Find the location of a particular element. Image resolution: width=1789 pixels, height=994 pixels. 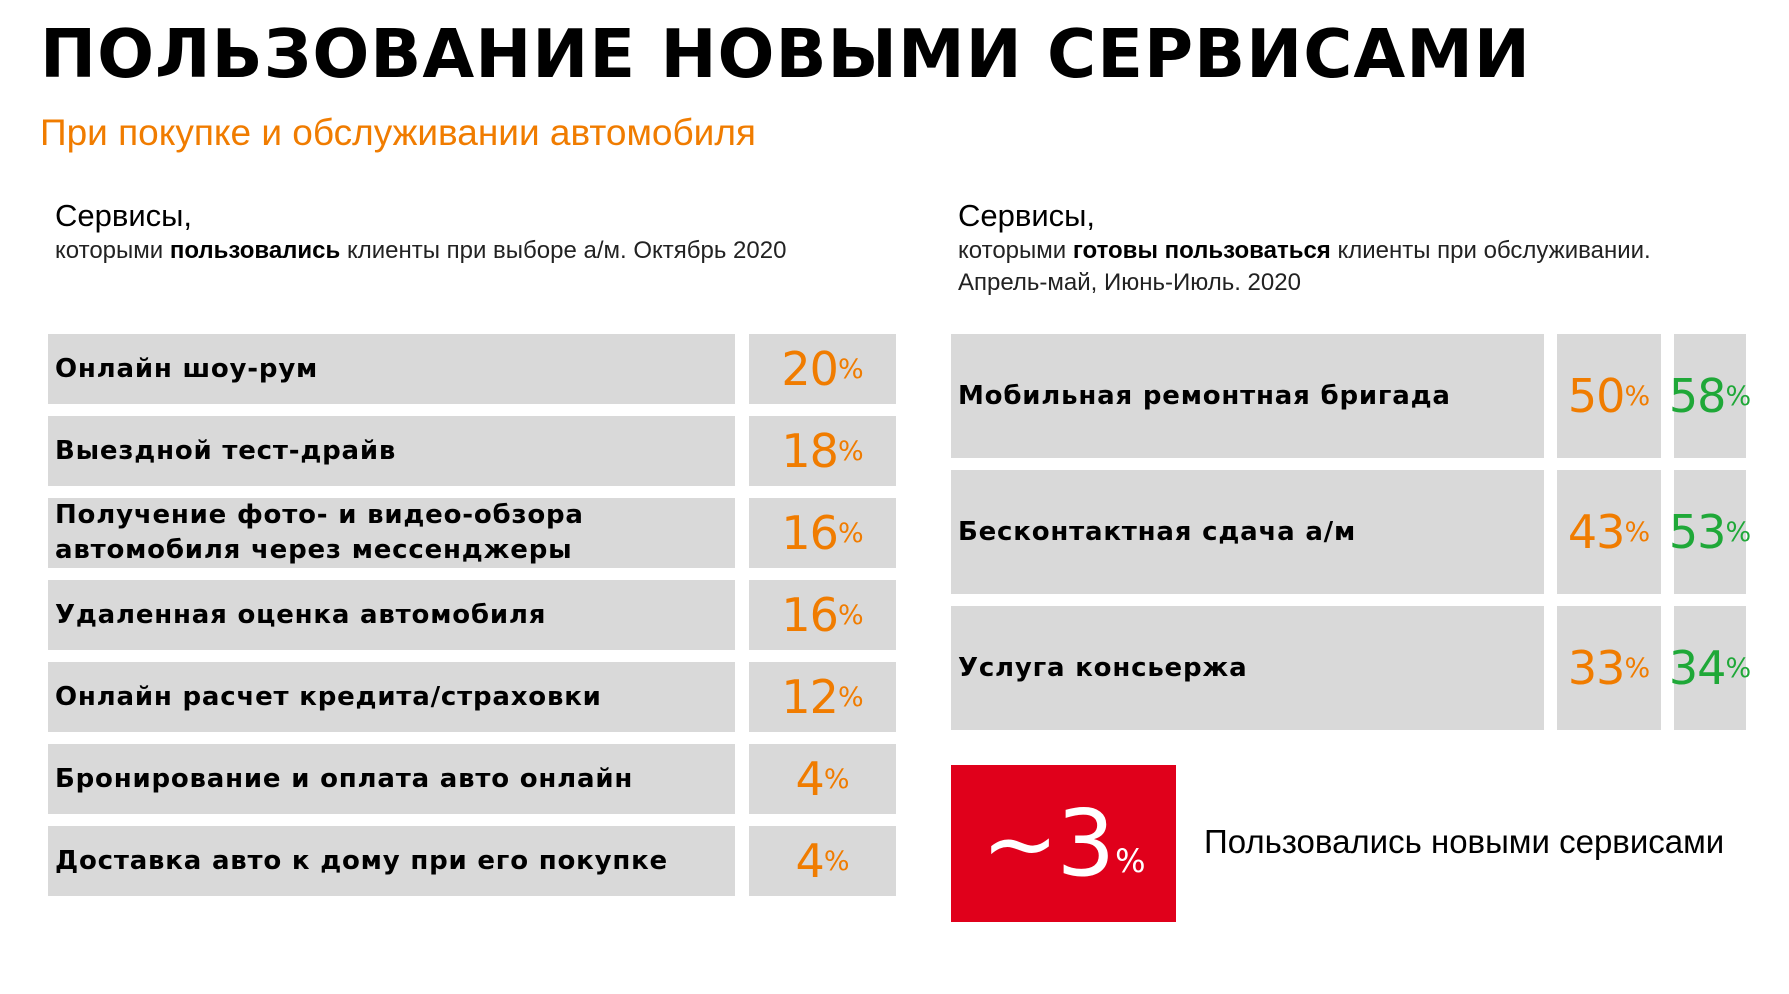

page-subtitle: При покупке и обслуживании автомобиля is located at coordinates (398, 132).